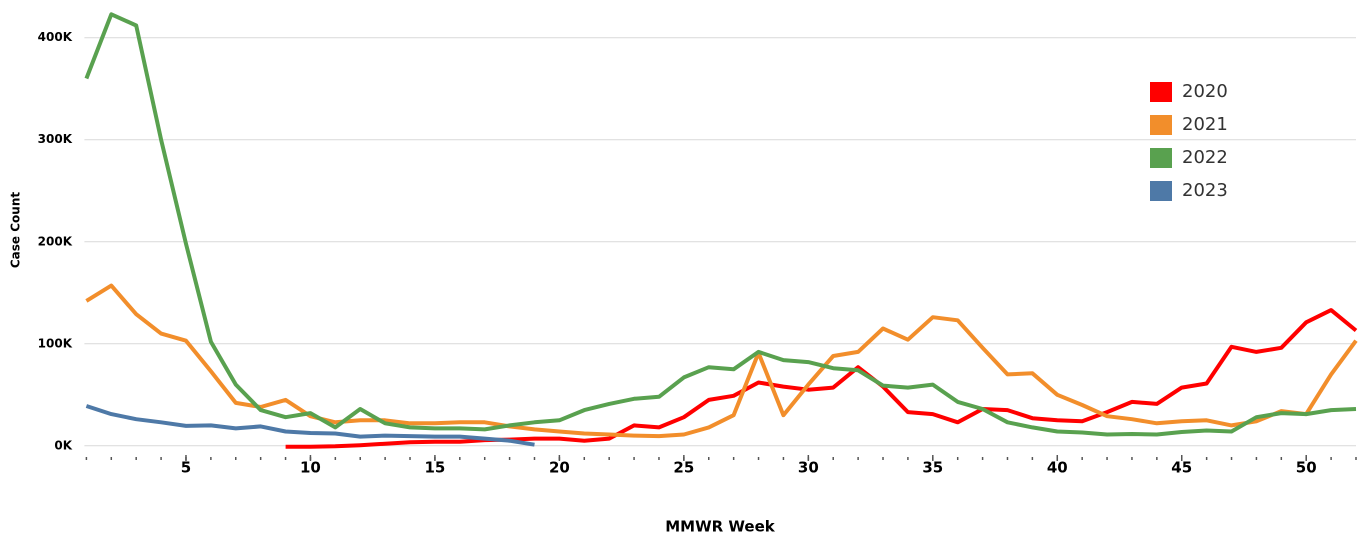 The width and height of the screenshot is (1358, 539). What do you see at coordinates (55, 241) in the screenshot?
I see `y-tick-label: 200K` at bounding box center [55, 241].